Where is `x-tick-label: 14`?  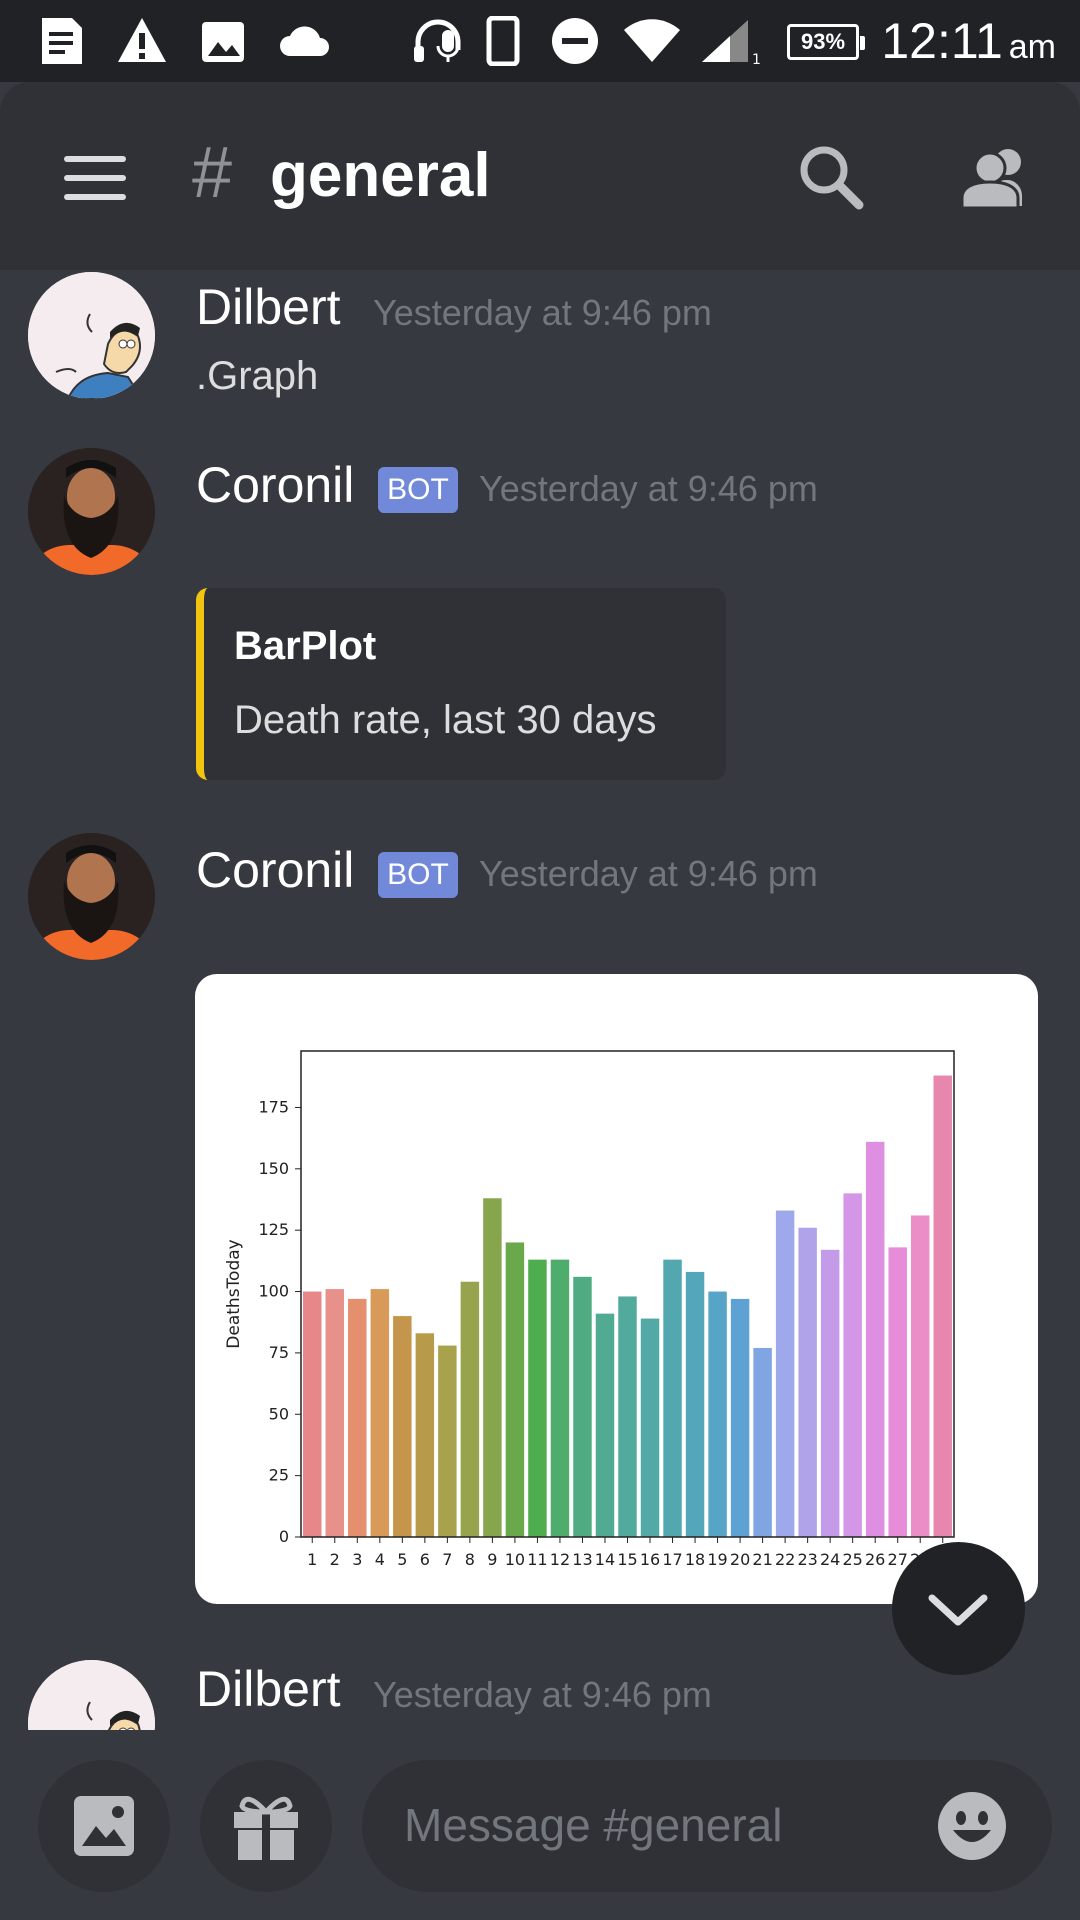 x-tick-label: 14 is located at coordinates (605, 1559).